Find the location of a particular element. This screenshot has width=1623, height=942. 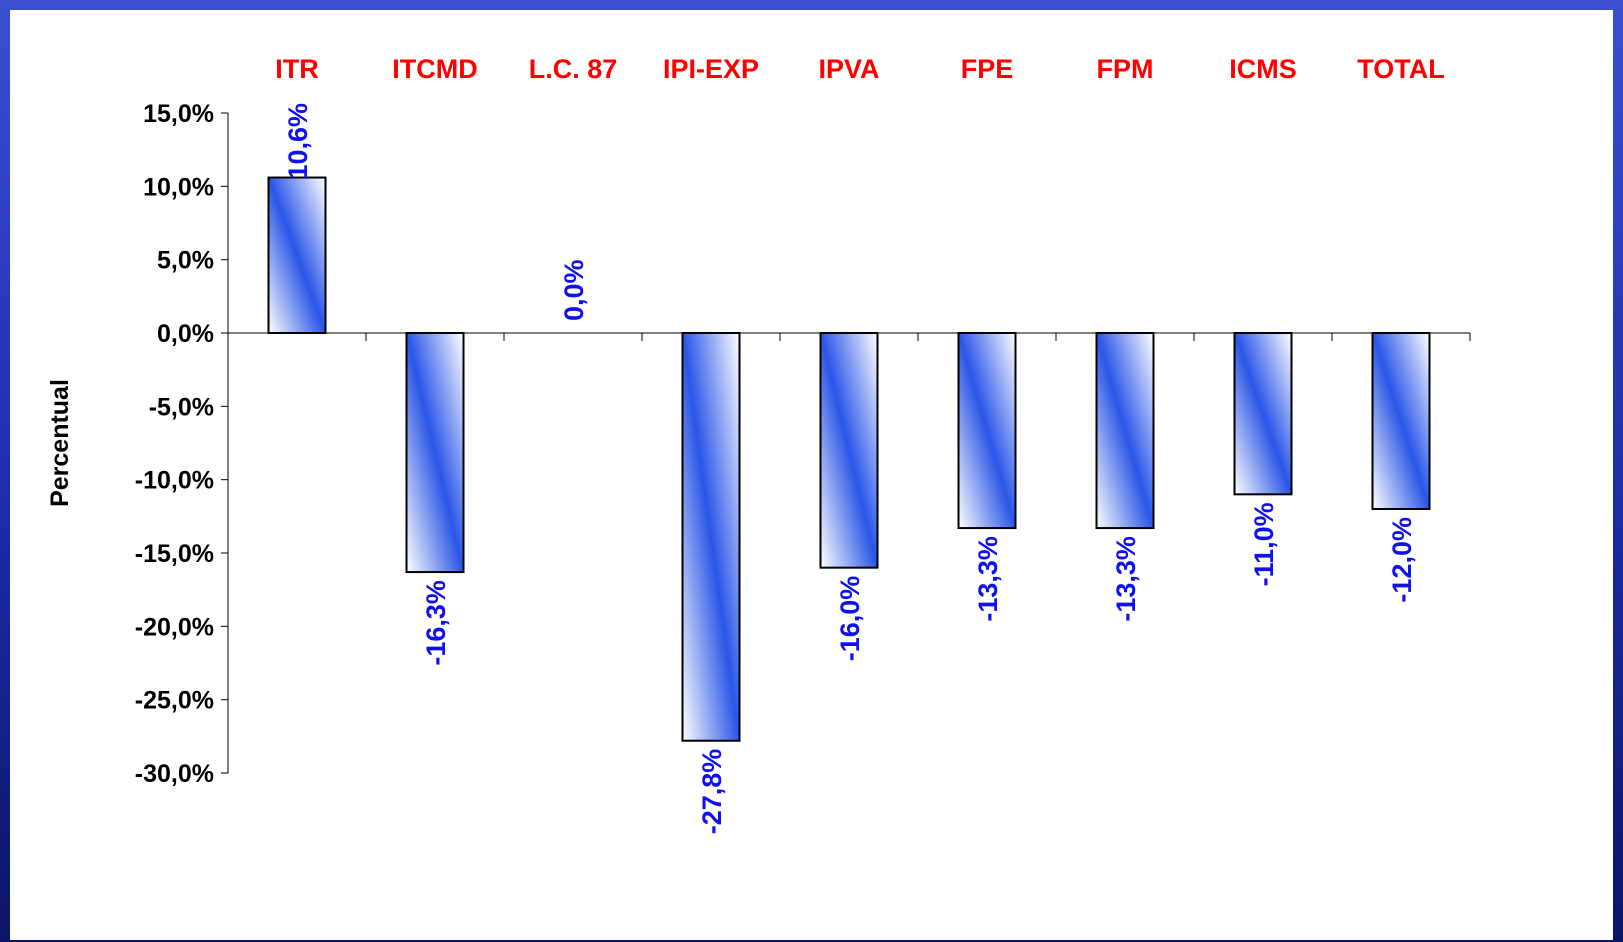

category-label: FPM is located at coordinates (1125, 69).